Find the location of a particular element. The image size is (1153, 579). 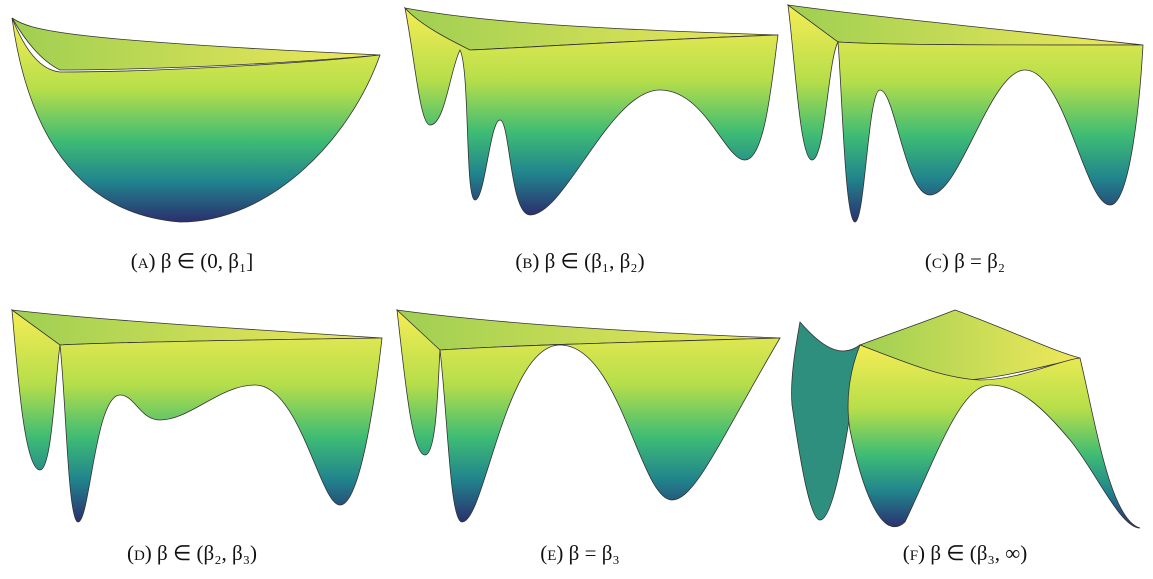

caption-label: (a) is located at coordinates (143, 261).